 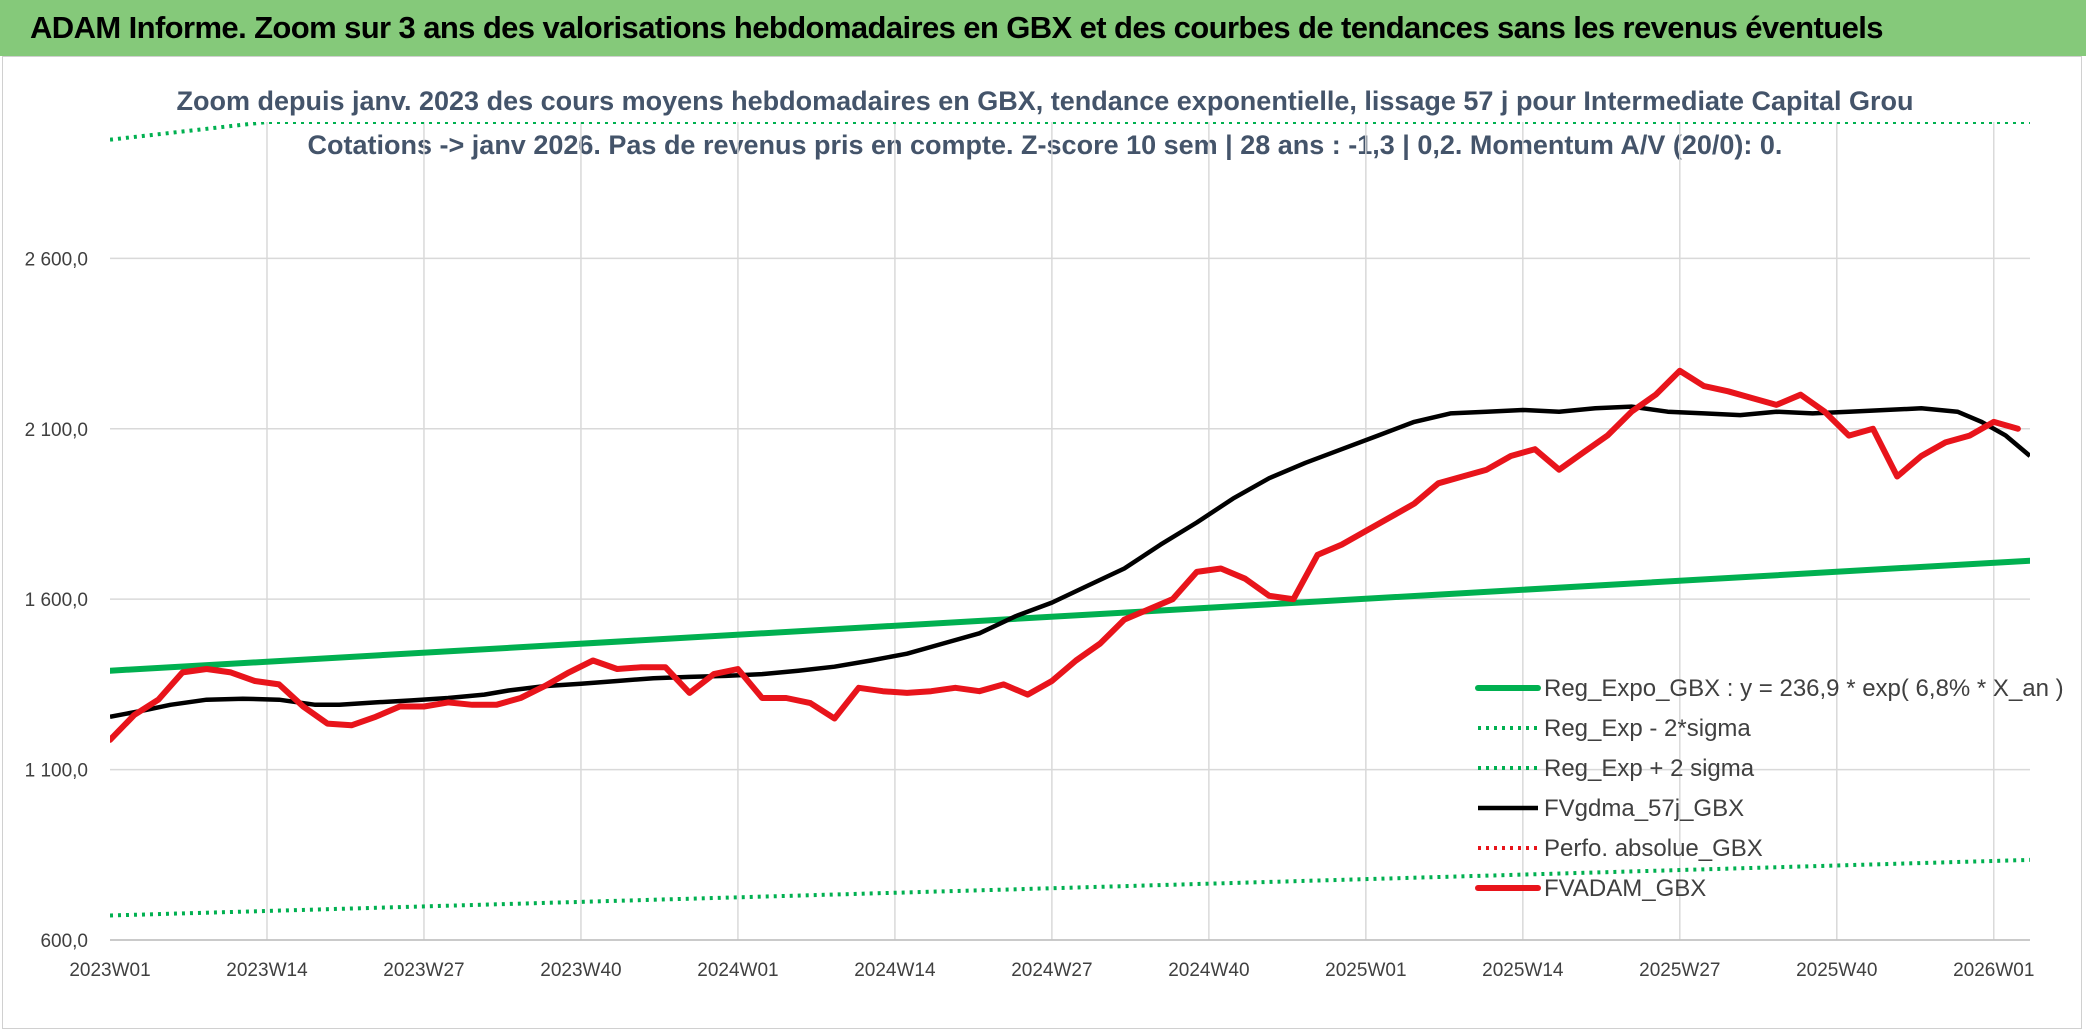 I want to click on y-tick-label: 600,0, so click(x=64, y=941).